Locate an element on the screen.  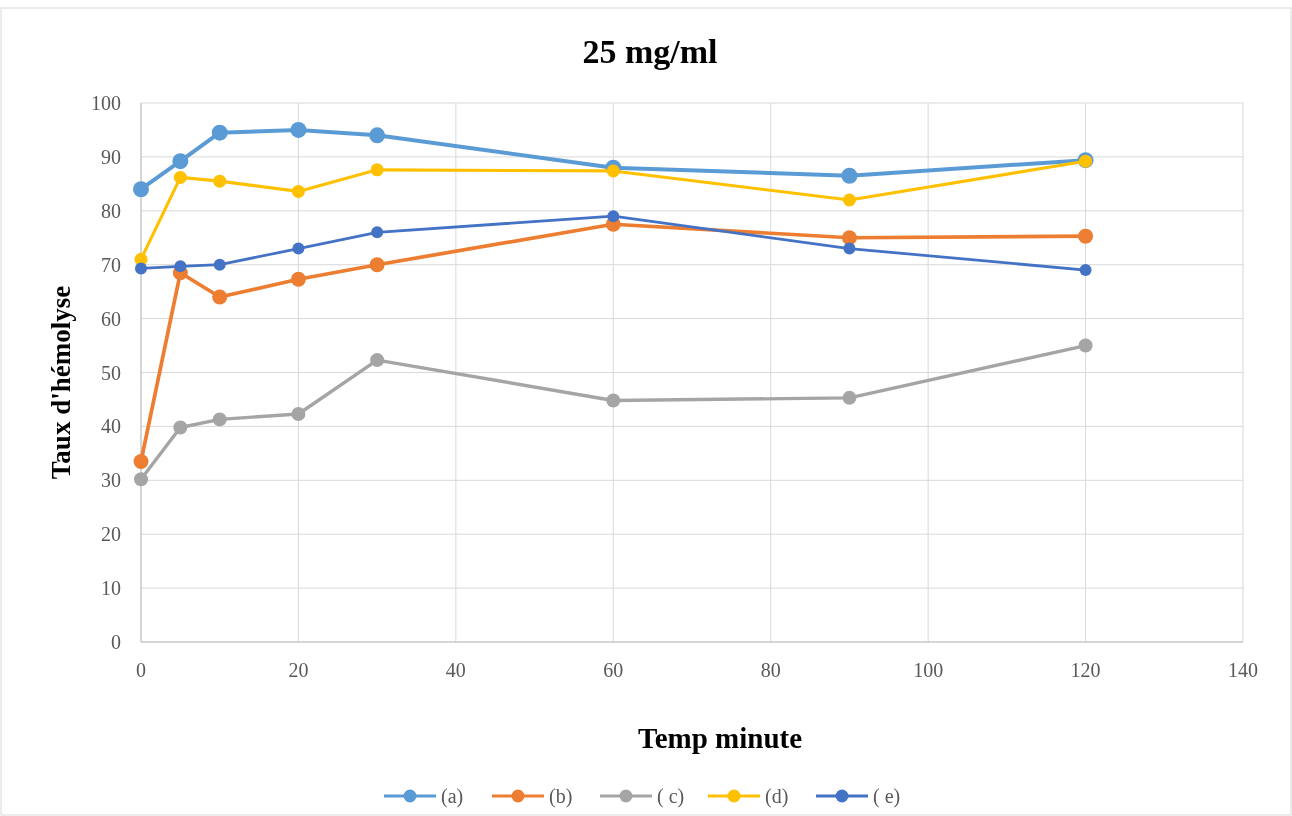
y-tick-label: 70 is located at coordinates (111, 264).